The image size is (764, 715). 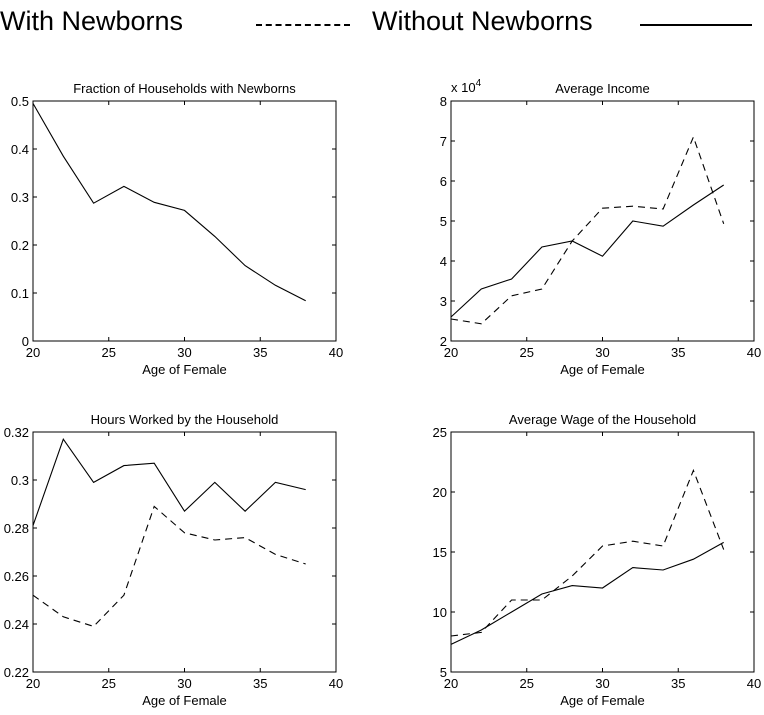 What do you see at coordinates (20, 149) in the screenshot?
I see `y-tick-label: 0.4` at bounding box center [20, 149].